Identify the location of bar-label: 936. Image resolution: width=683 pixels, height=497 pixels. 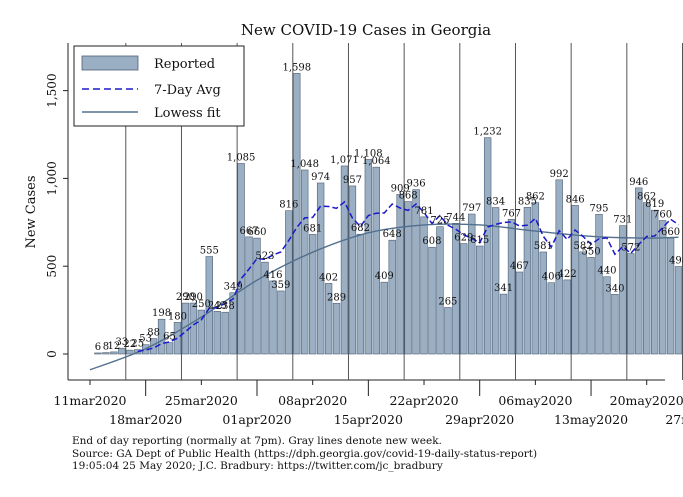
(416, 184).